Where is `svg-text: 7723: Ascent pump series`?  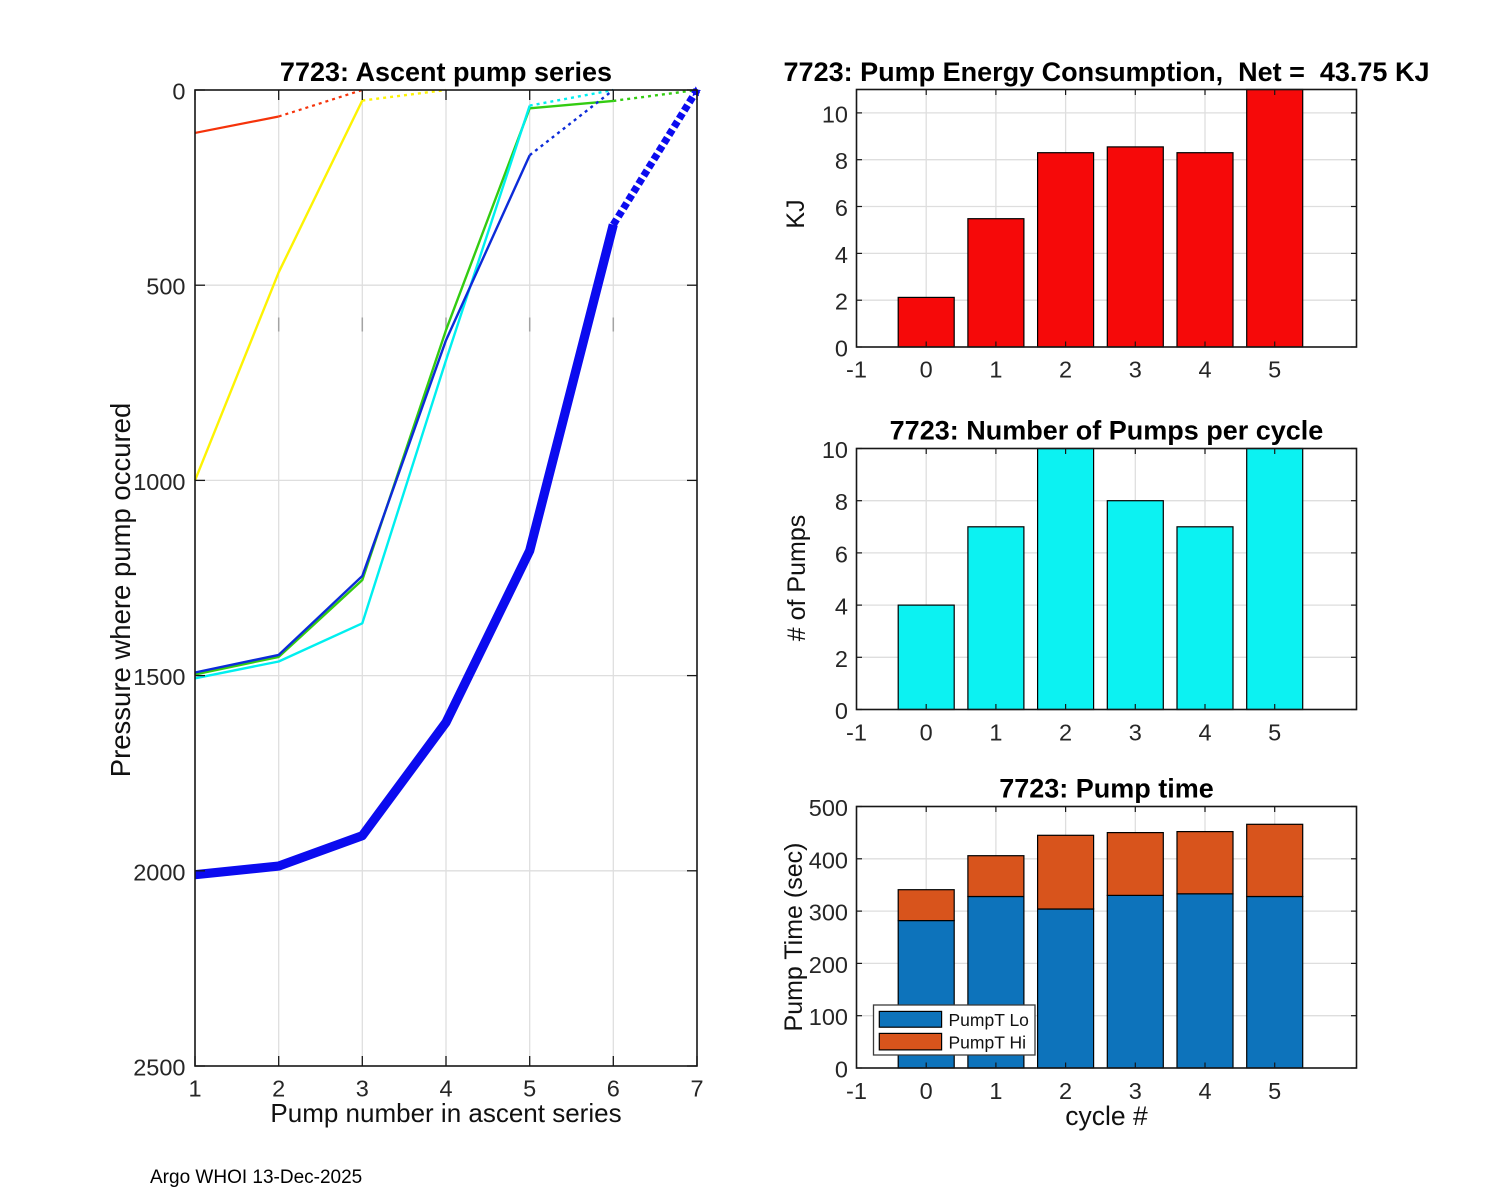
svg-text: 7723: Ascent pump series is located at coordinates (446, 72).